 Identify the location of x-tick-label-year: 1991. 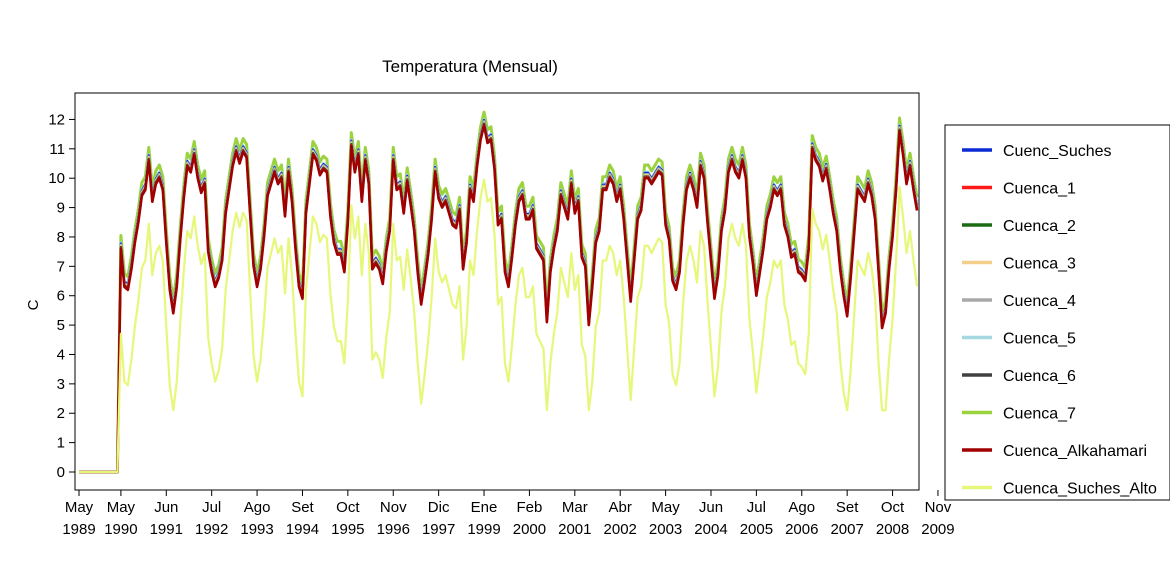
(166, 529).